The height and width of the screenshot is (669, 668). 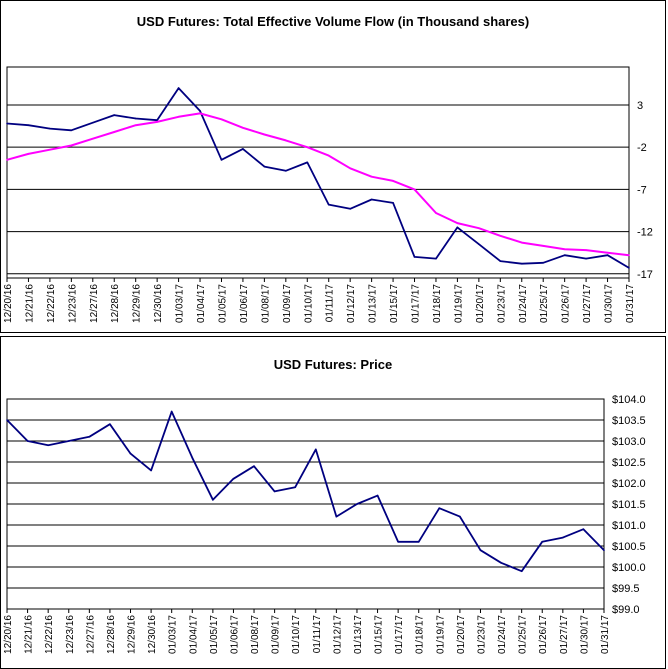 What do you see at coordinates (629, 421) in the screenshot?
I see `y-tick-label: $103.5` at bounding box center [629, 421].